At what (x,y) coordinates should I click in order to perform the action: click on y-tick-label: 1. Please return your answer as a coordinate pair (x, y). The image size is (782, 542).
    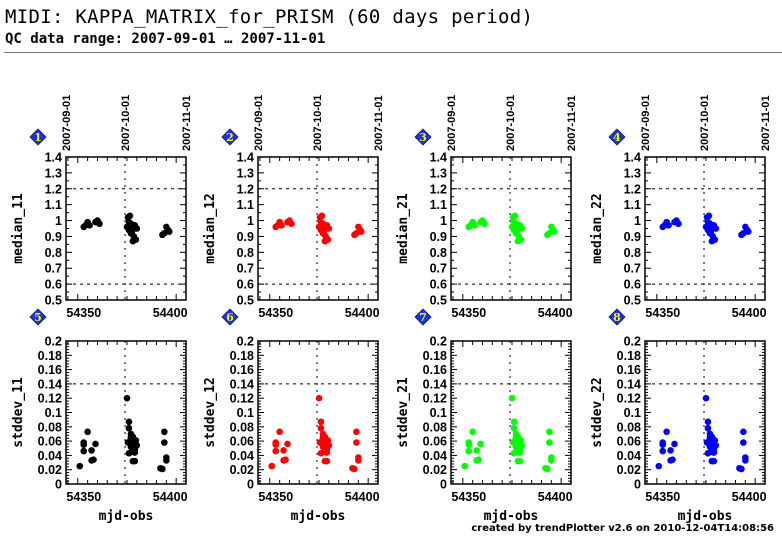
    Looking at the image, I should click on (443, 221).